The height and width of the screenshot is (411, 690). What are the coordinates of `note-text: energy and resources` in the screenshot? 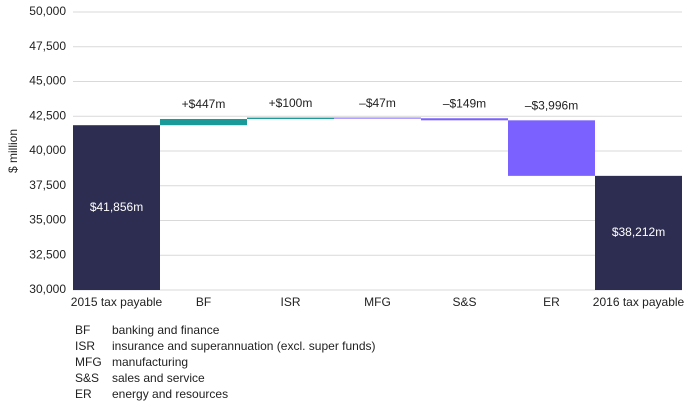 It's located at (170, 394).